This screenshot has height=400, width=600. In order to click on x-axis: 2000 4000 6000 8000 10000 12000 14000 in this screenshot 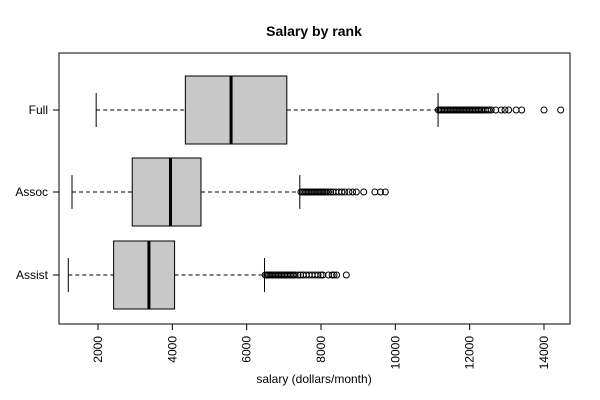, I will do `click(321, 346)`.